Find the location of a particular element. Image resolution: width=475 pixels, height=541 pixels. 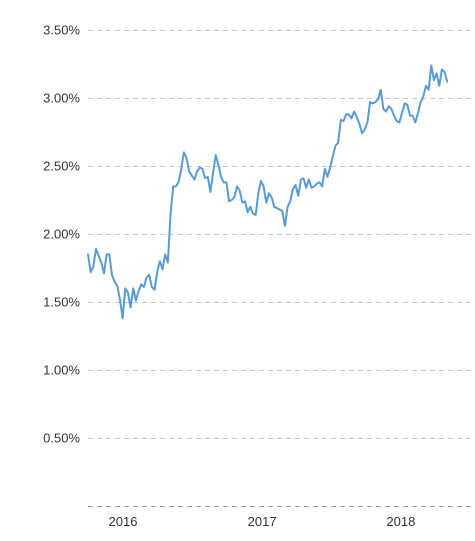

y-tick-label: 3.00% is located at coordinates (61, 98).